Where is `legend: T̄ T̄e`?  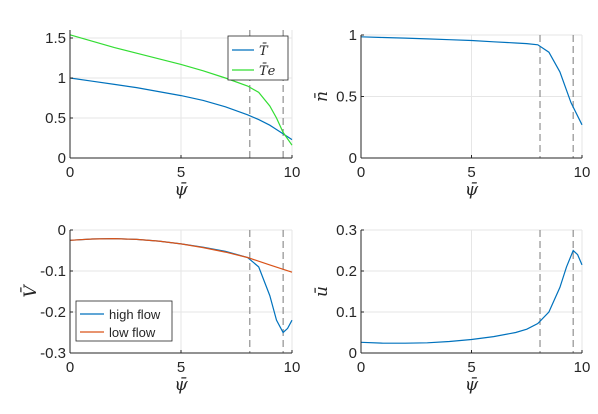 legend: T̄ T̄e is located at coordinates (258, 58).